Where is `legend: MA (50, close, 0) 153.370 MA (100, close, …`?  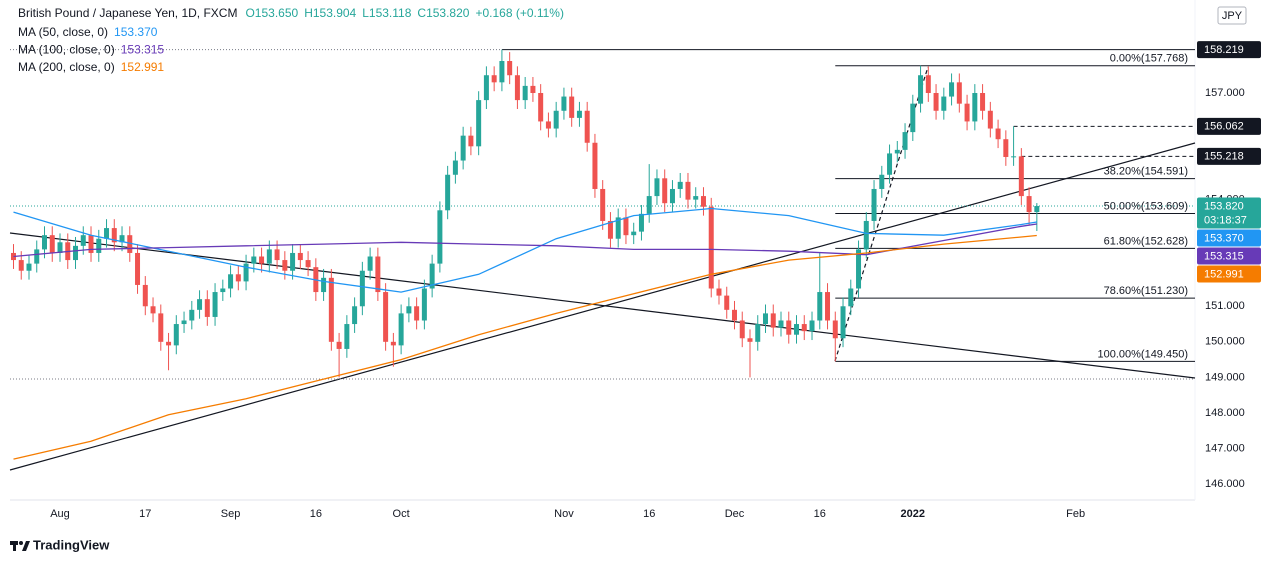
legend: MA (50, close, 0) 153.370 MA (100, close, … is located at coordinates (91, 49).